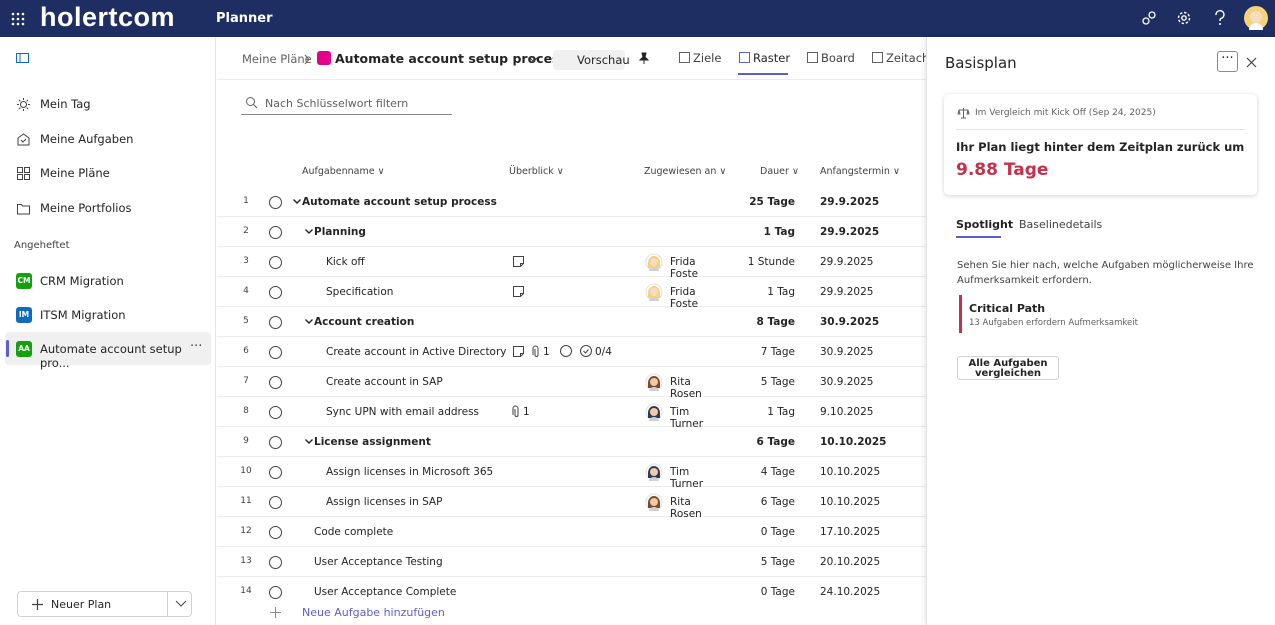  What do you see at coordinates (1256, 18) in the screenshot?
I see `user-avatar` at bounding box center [1256, 18].